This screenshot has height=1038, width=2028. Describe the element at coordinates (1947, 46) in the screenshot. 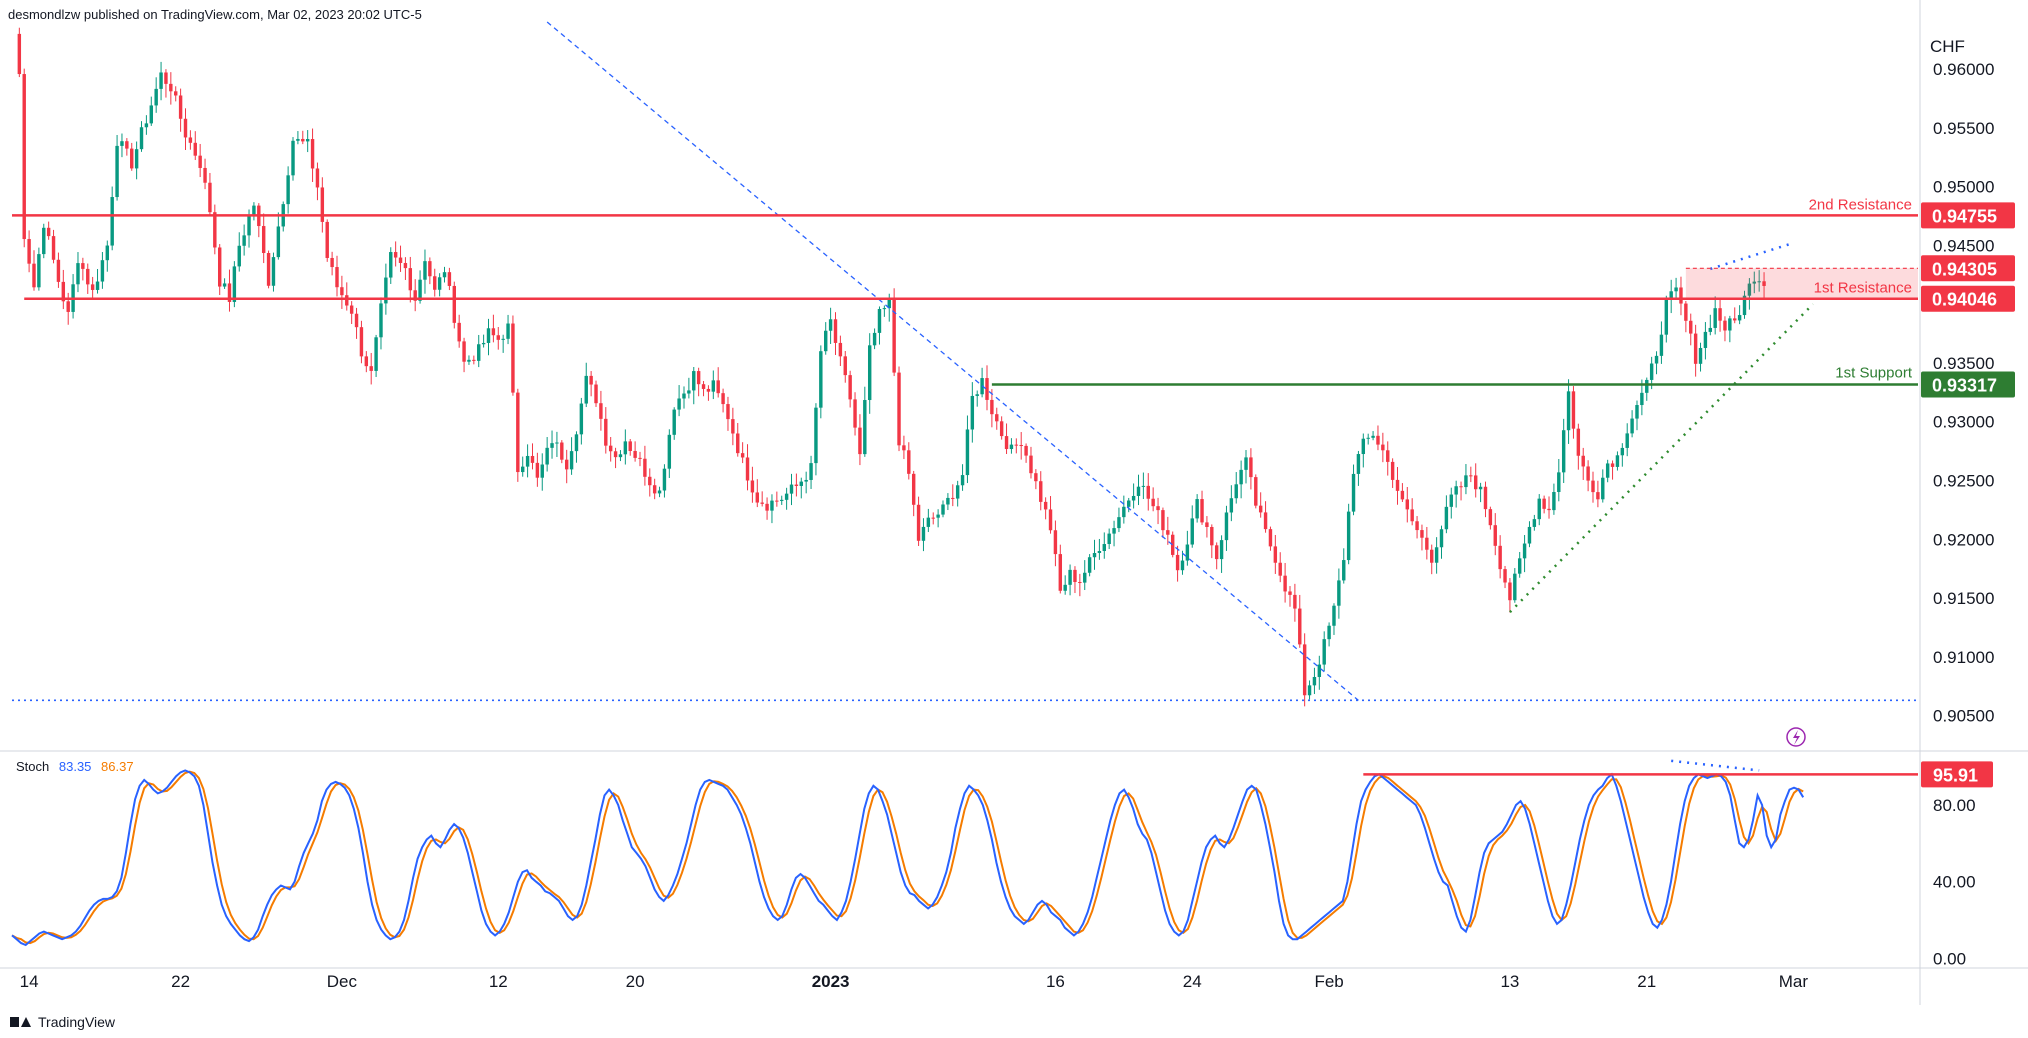

I see `currency-label: CHF` at that location.